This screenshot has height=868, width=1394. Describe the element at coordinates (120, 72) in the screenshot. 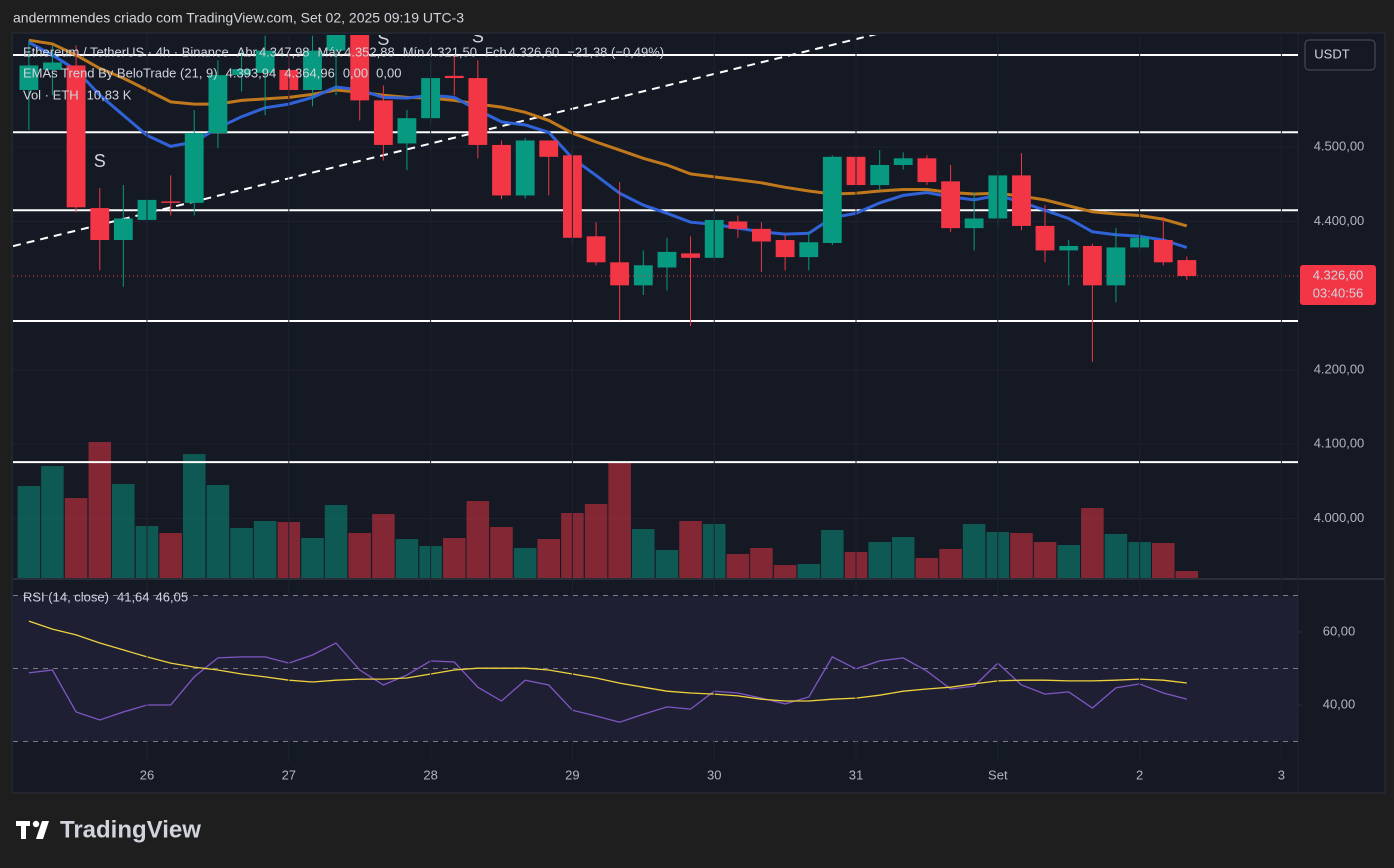

I see `legend-text: EMAs Trend By BeloTrade (21, 9)` at that location.